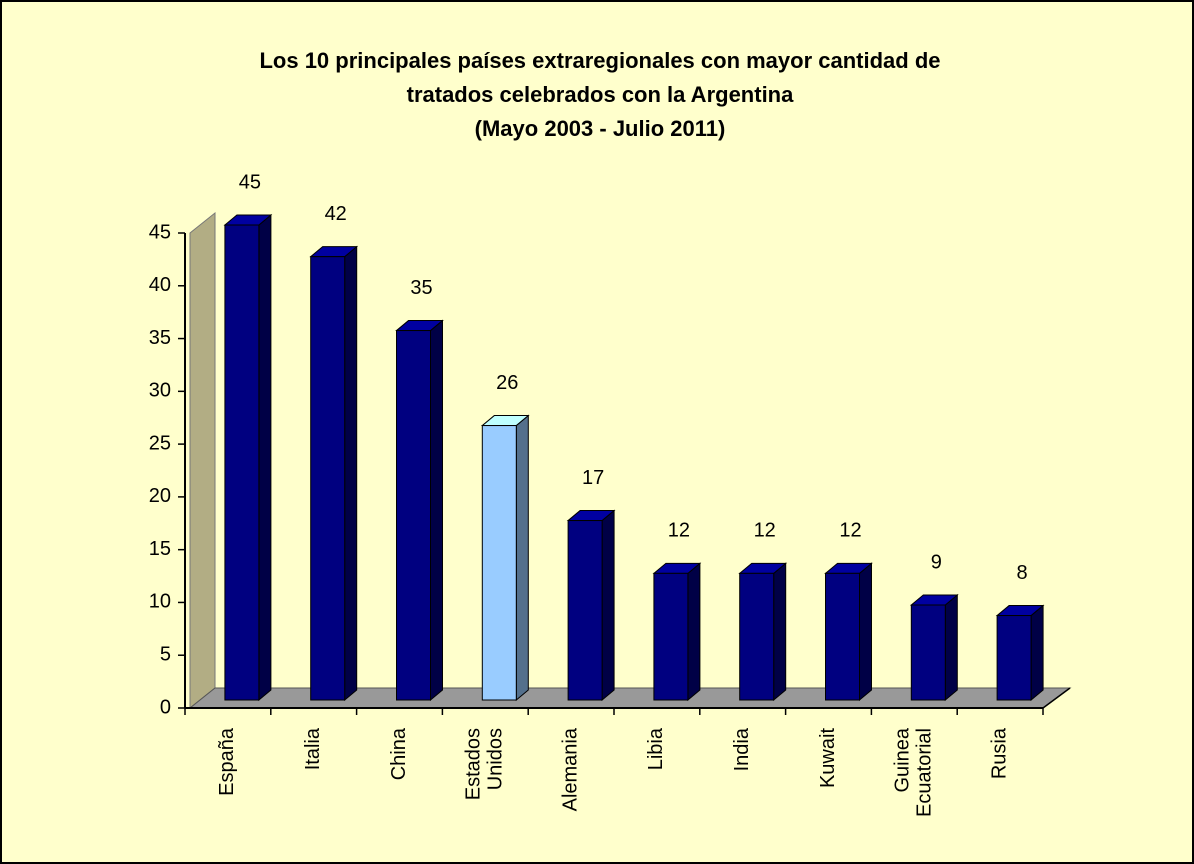  What do you see at coordinates (160, 232) in the screenshot?
I see `y-tick-label: 45` at bounding box center [160, 232].